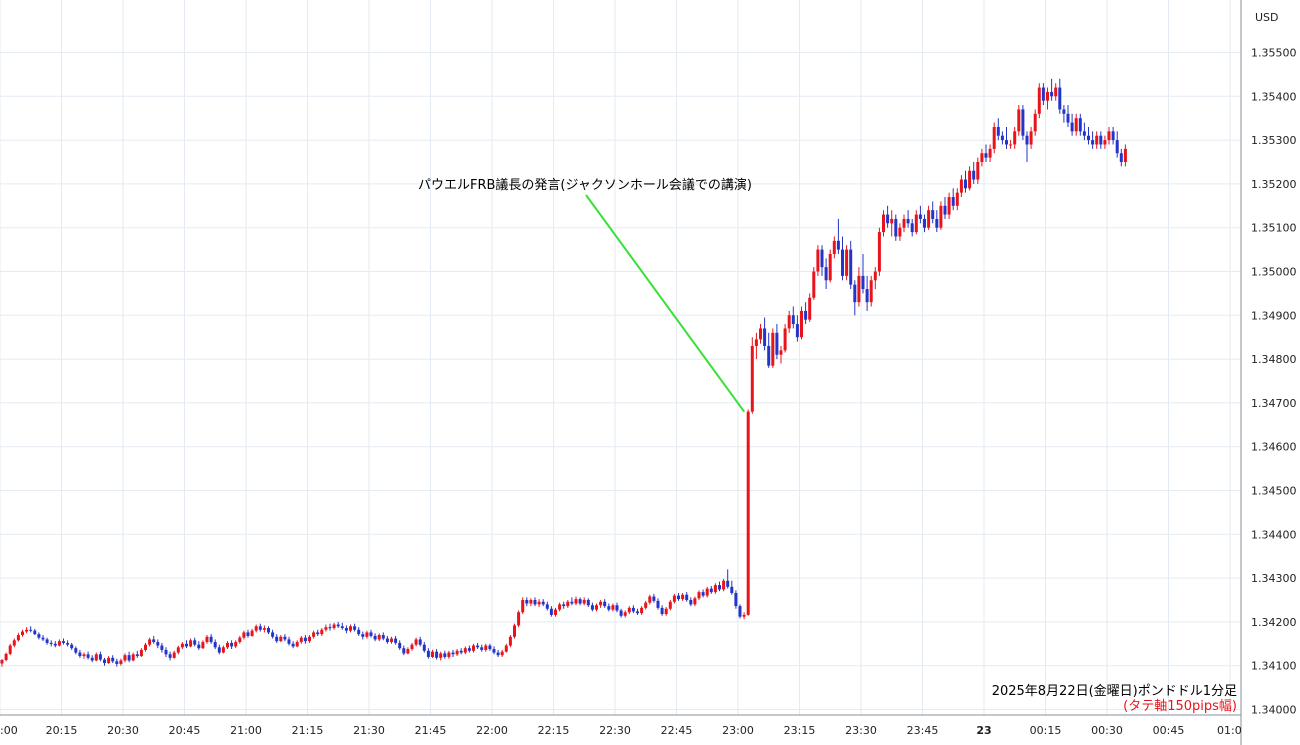  Describe the element at coordinates (1169, 730) in the screenshot. I see `time-tick-label: 00:45` at that location.